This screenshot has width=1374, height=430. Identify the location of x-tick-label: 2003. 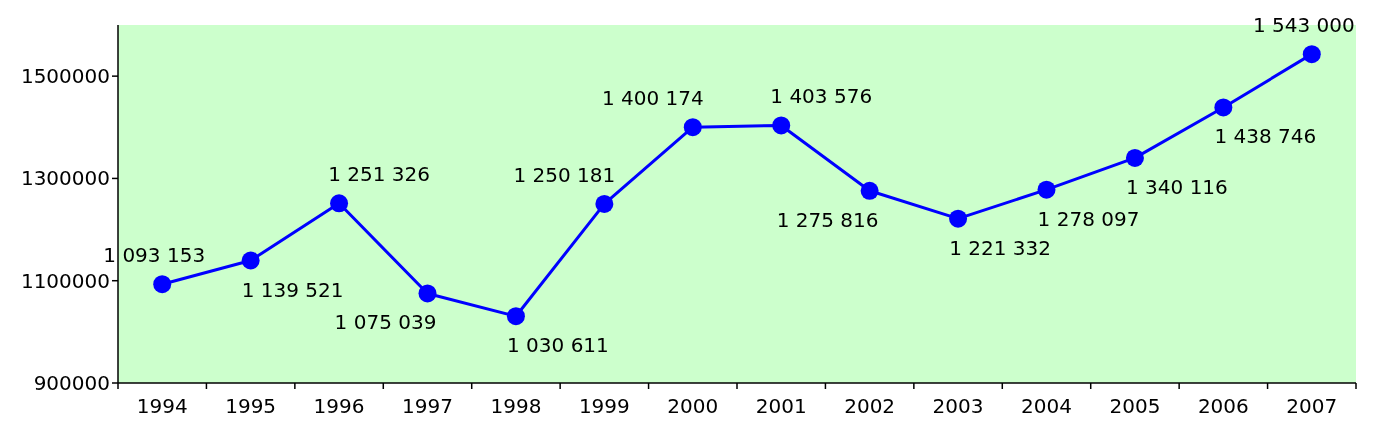
(958, 406).